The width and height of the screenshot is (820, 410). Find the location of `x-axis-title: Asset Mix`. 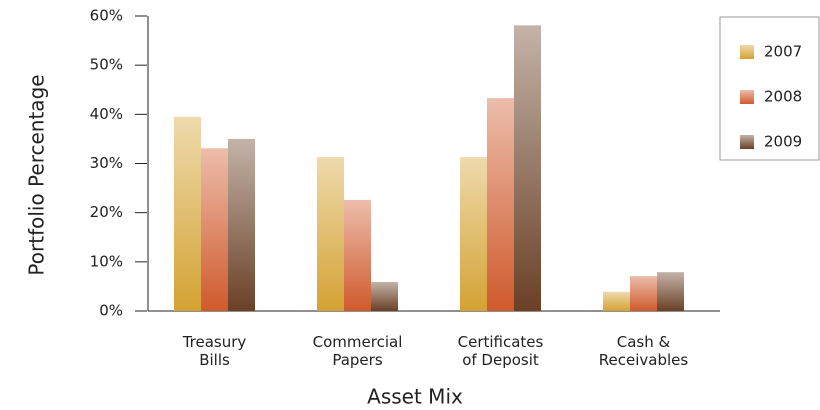

x-axis-title: Asset Mix is located at coordinates (415, 397).